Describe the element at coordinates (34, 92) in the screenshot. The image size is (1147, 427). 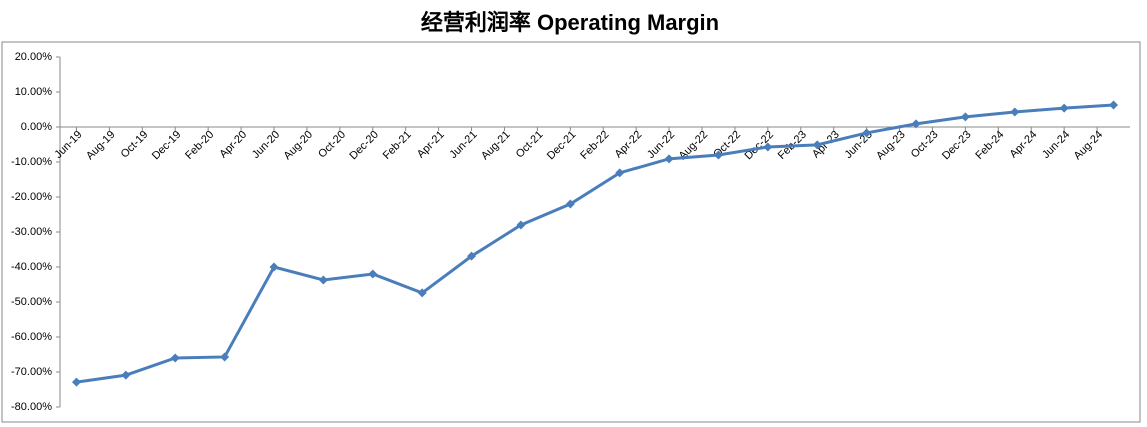
I see `y-tick-label: 10.00%` at that location.